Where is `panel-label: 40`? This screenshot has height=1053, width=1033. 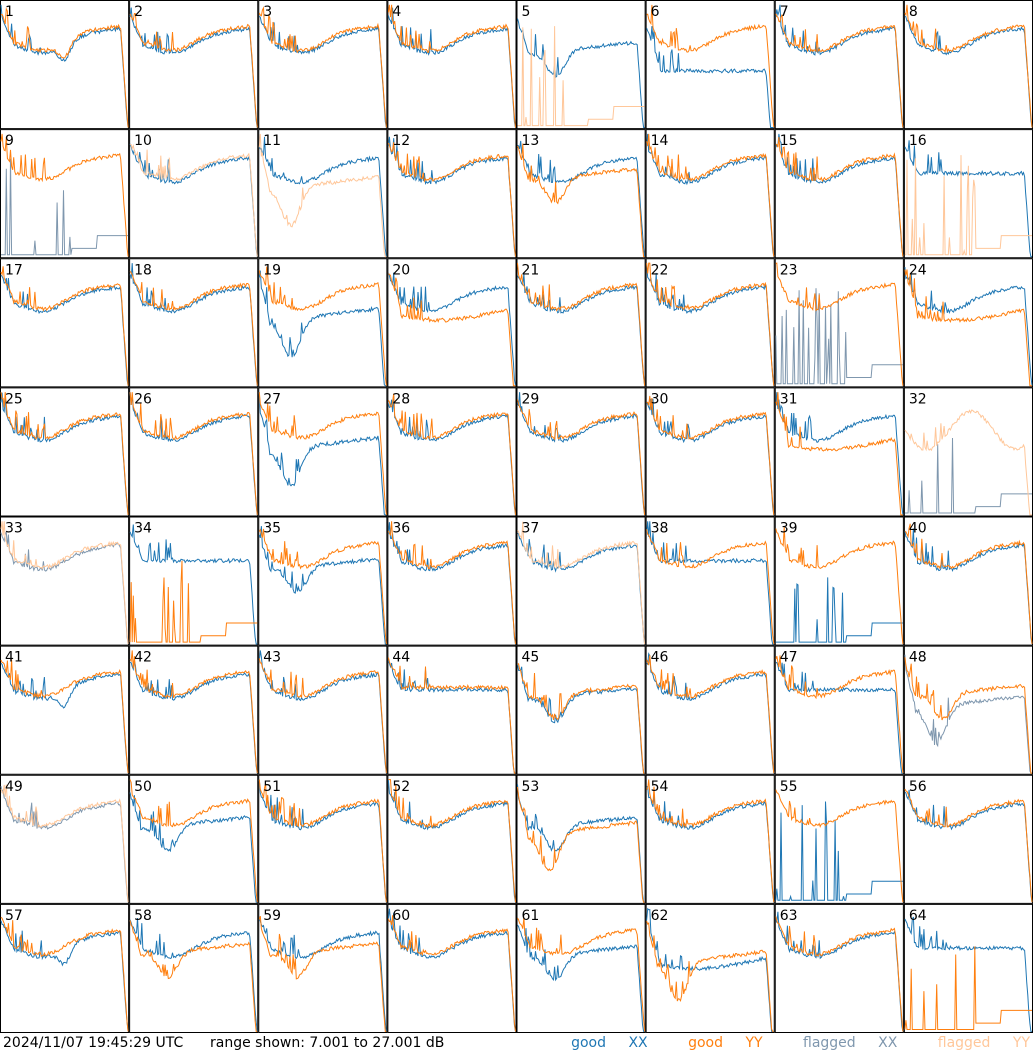 panel-label: 40 is located at coordinates (918, 529).